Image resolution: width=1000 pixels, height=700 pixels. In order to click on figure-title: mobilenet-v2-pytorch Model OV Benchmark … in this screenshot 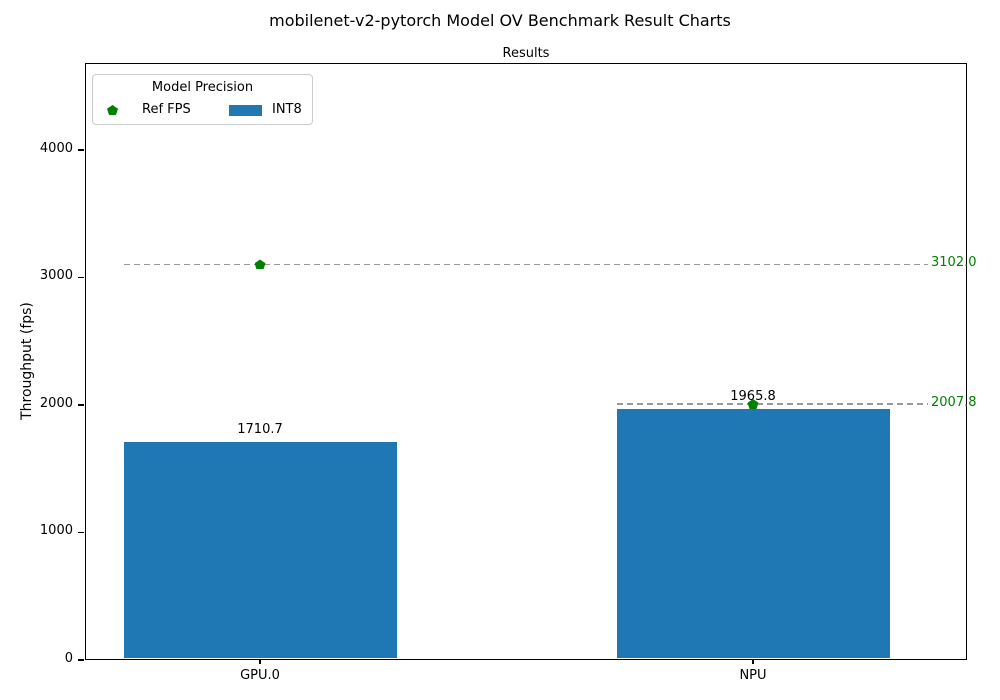, I will do `click(500, 20)`.